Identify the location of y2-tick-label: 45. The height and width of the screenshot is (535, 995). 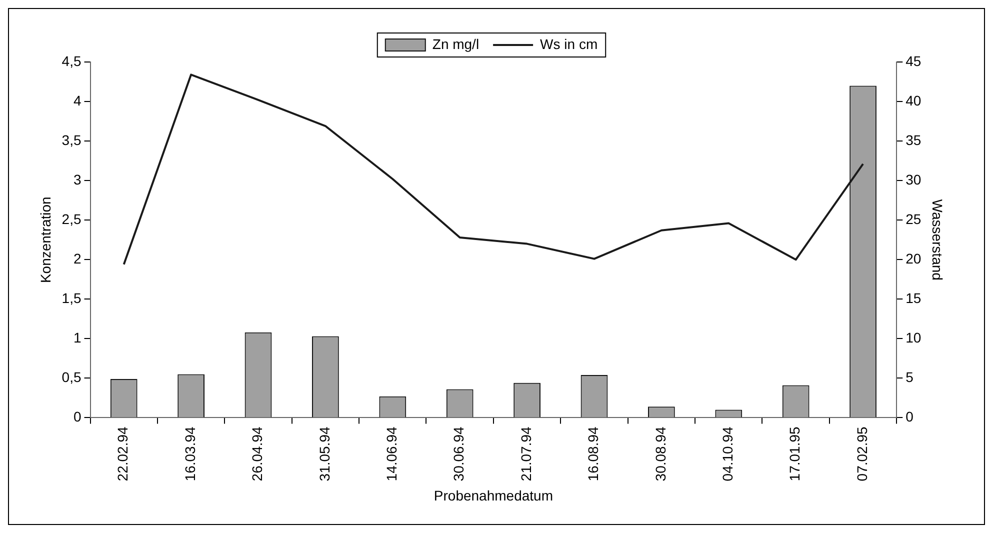
(914, 60).